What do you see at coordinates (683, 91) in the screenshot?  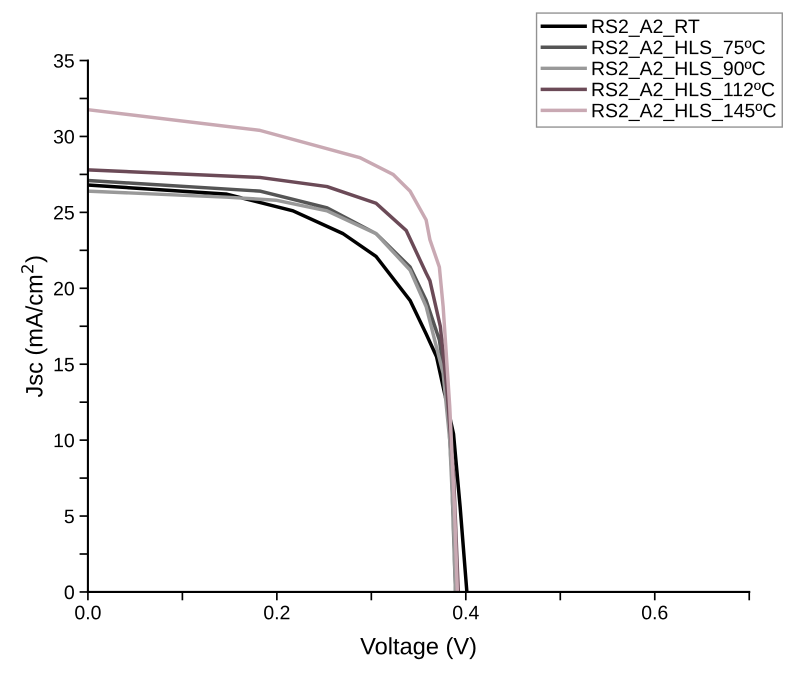 I see `legend-label: RS2_A2_HLS_112ºC` at bounding box center [683, 91].